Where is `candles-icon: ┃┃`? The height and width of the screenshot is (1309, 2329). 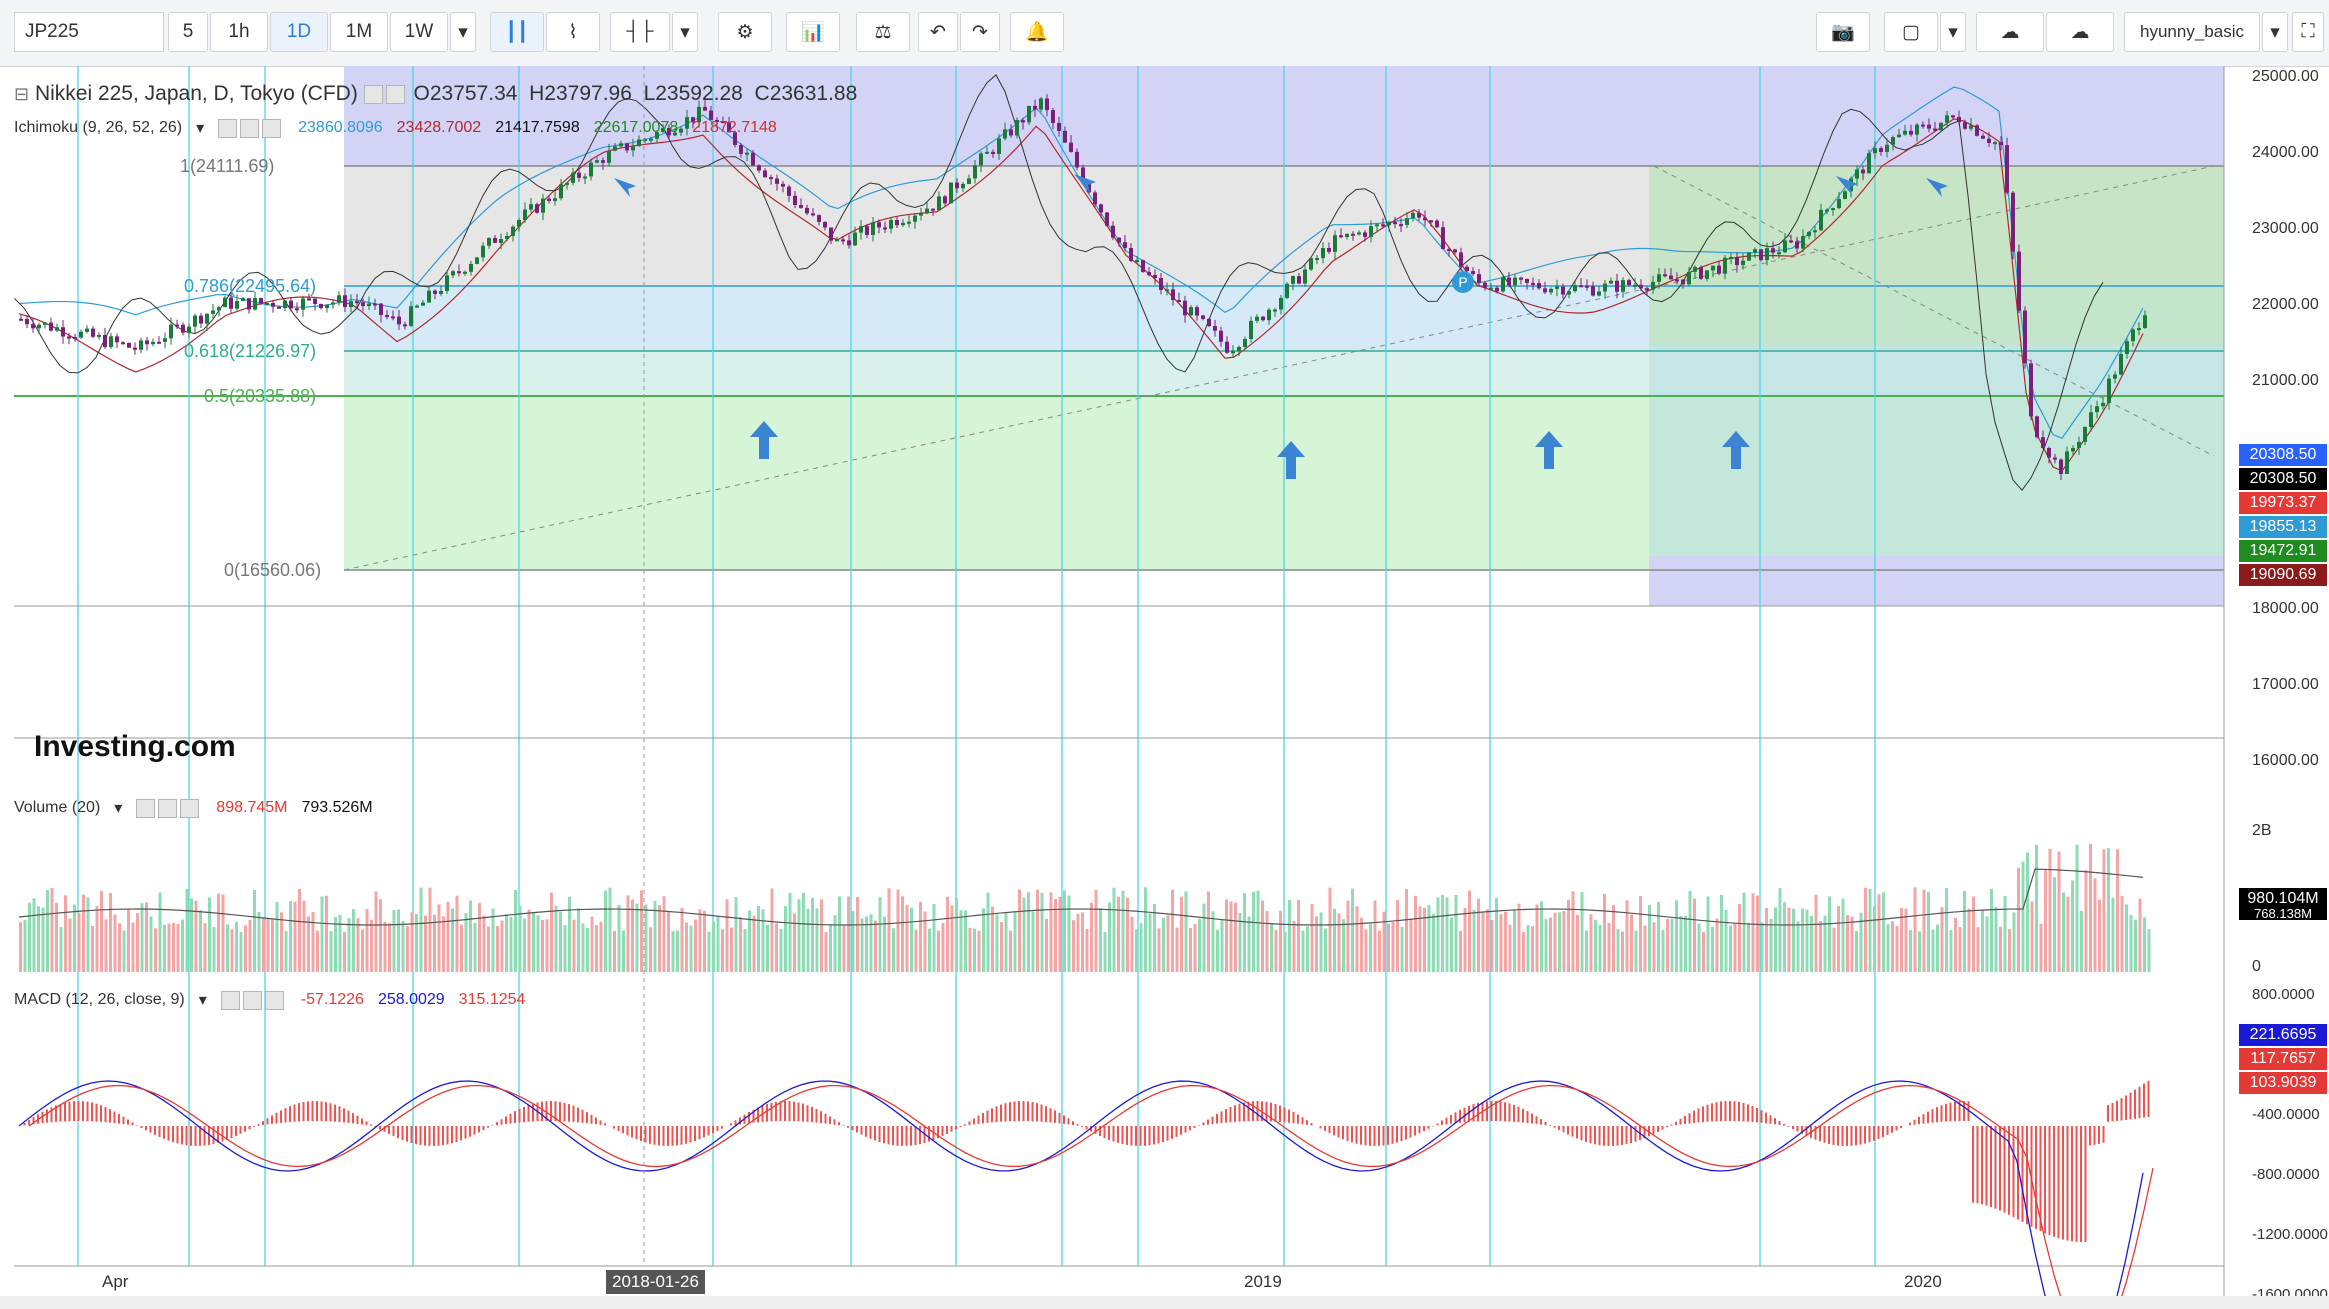
candles-icon: ┃┃ is located at coordinates (517, 32).